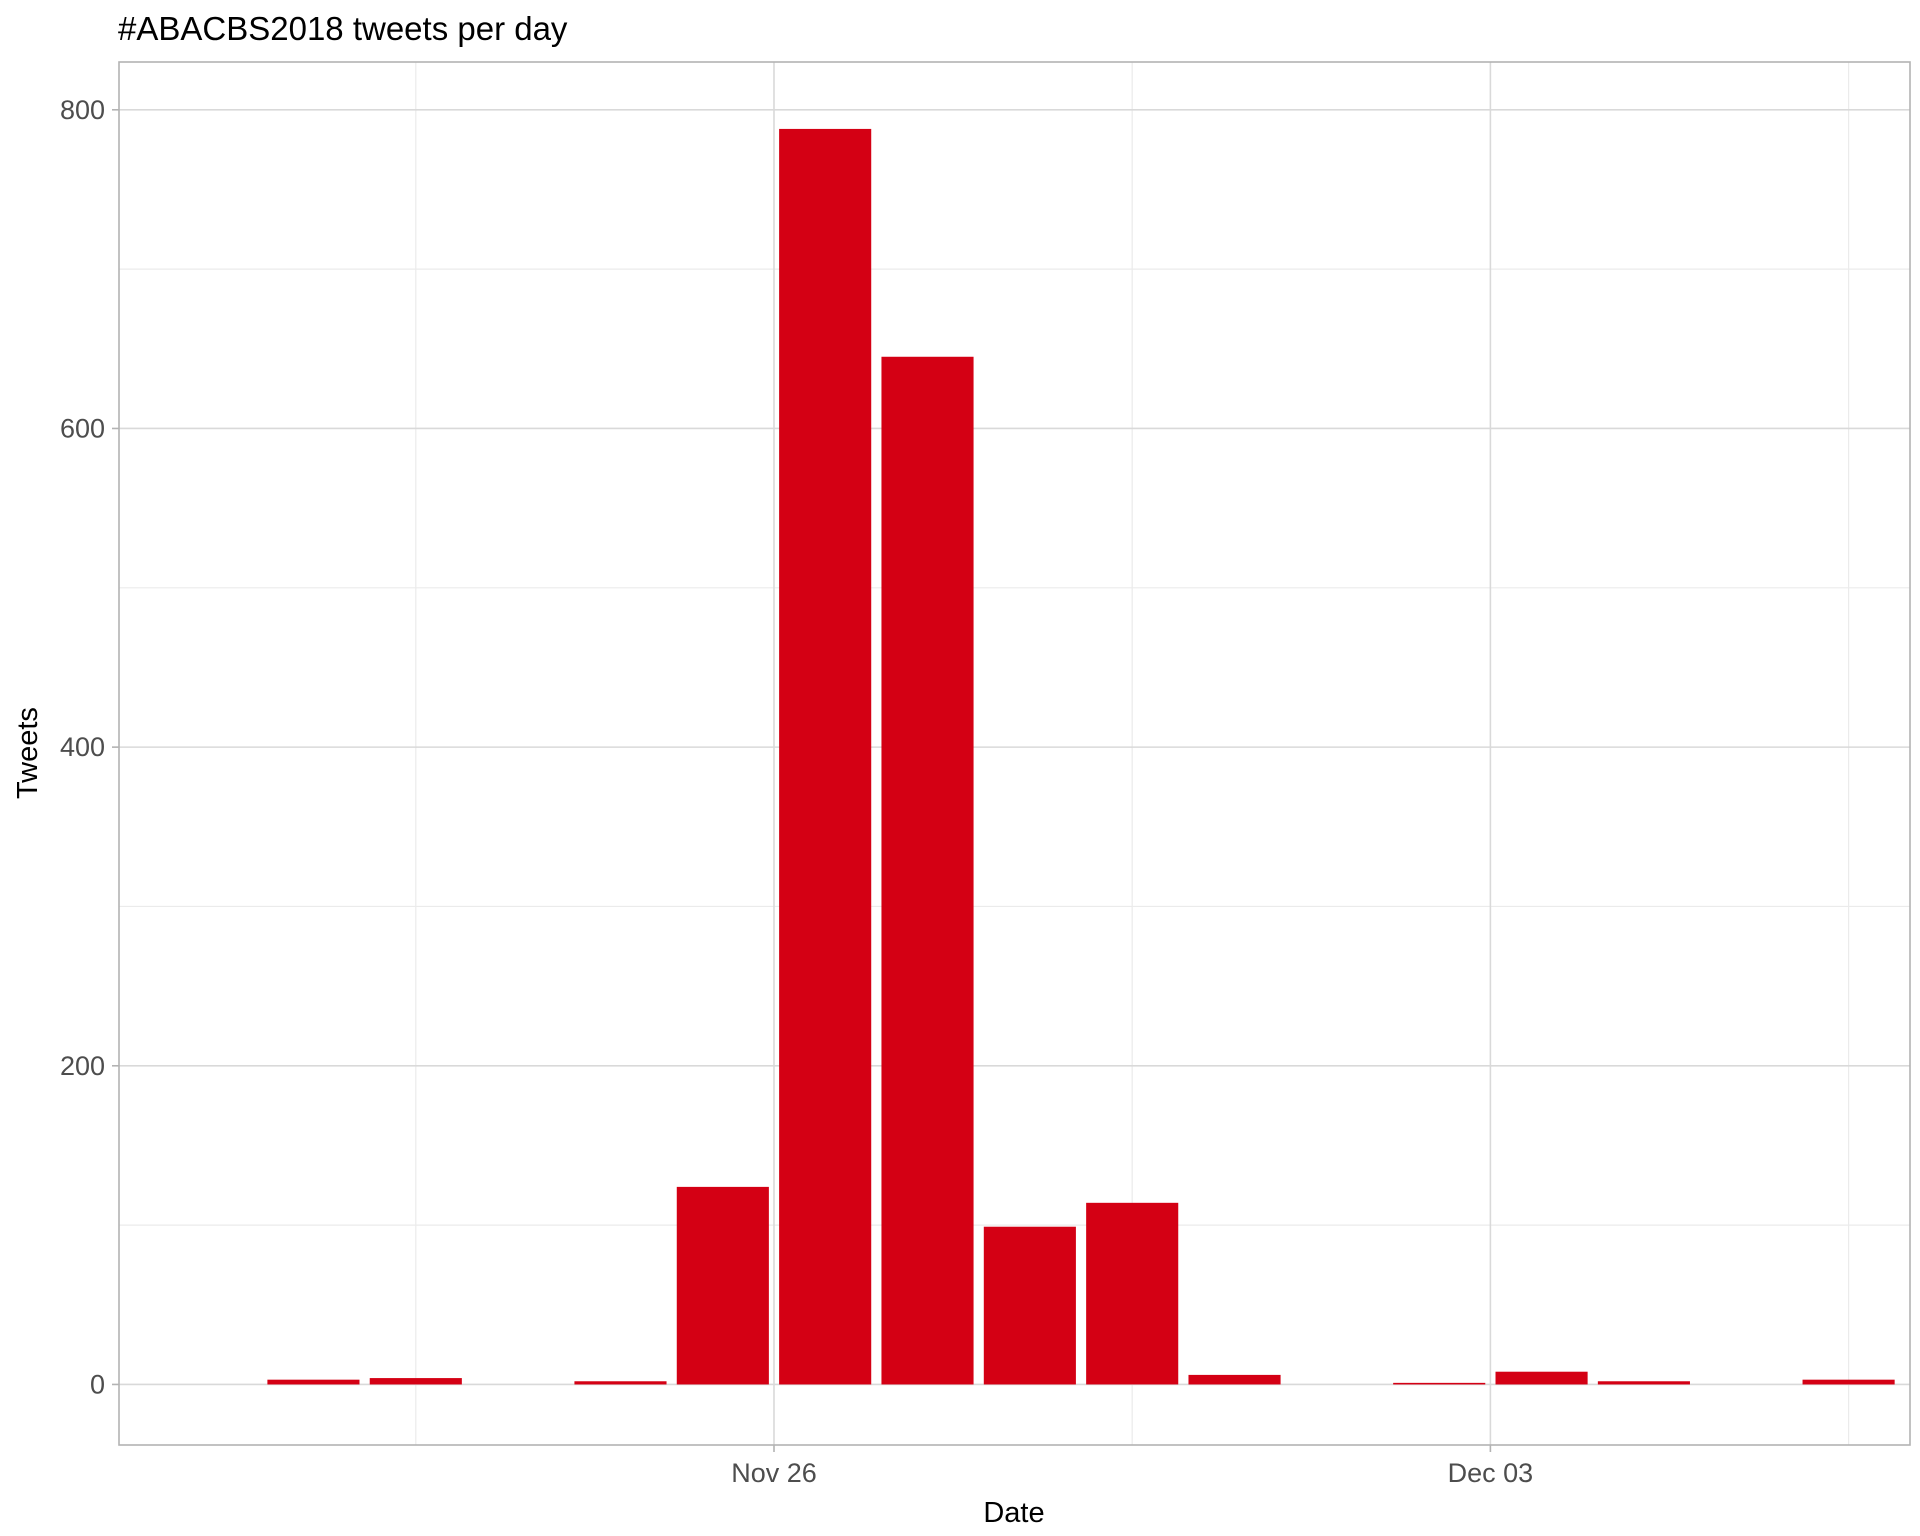 This screenshot has width=1920, height=1536. Describe the element at coordinates (82, 747) in the screenshot. I see `y-tick-label: 400` at that location.